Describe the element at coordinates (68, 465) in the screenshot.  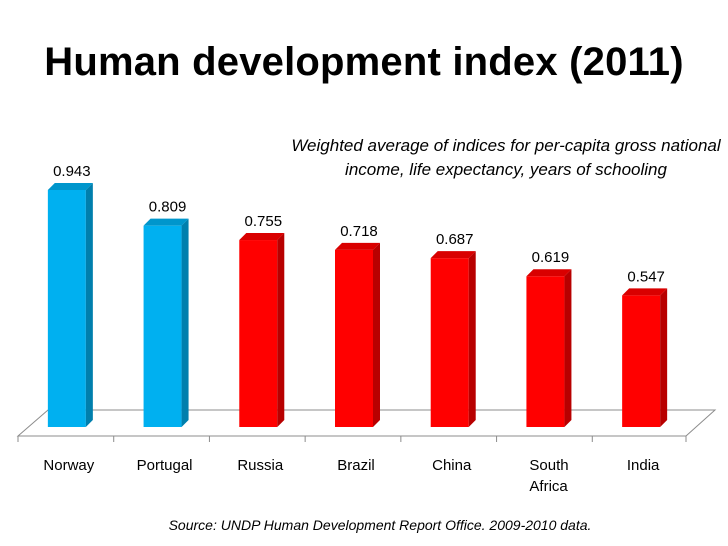
I see `category-label: Norway` at that location.